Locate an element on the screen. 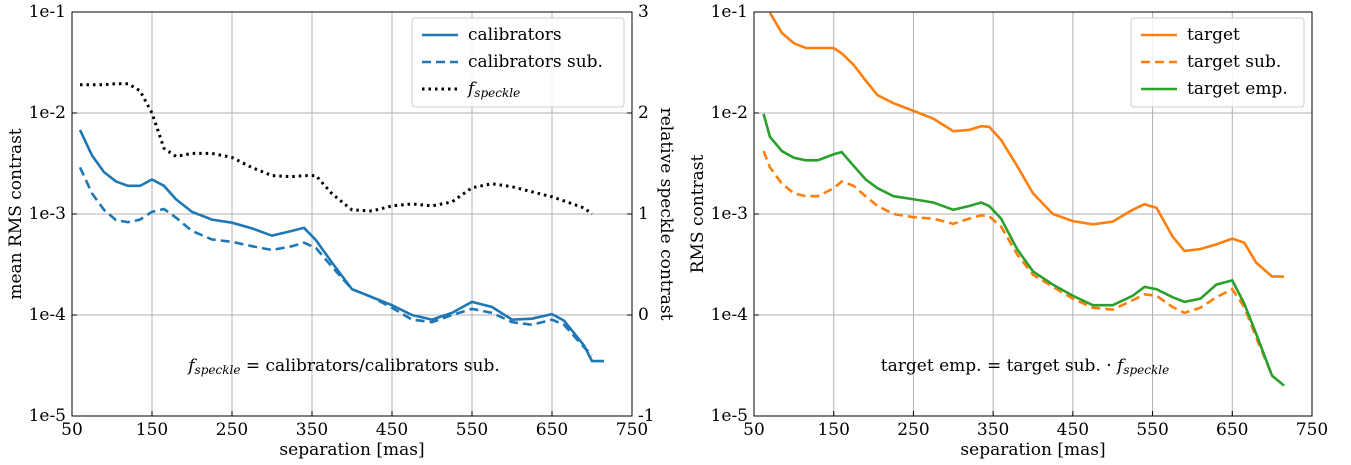 The image size is (1351, 465). legend-label: target sub. is located at coordinates (1234, 62).